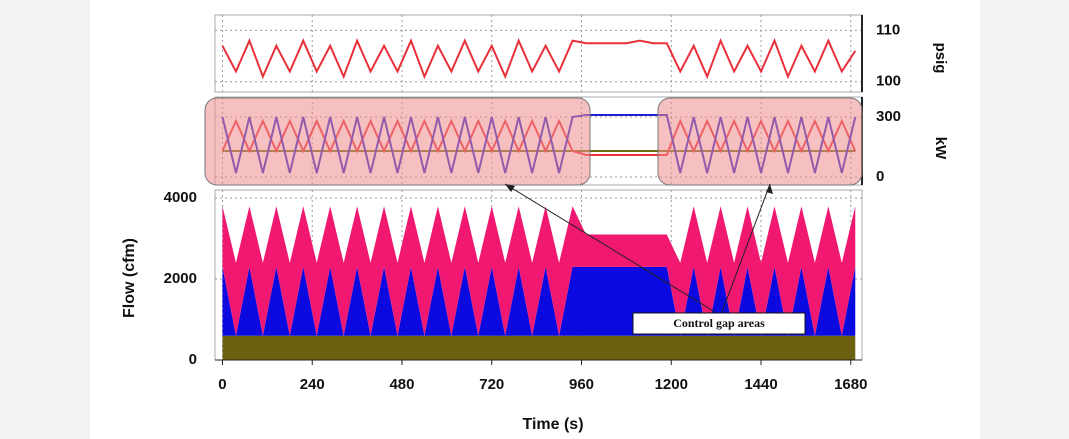 Image resolution: width=1069 pixels, height=439 pixels. What do you see at coordinates (180, 278) in the screenshot?
I see `y-tick-label: 2000` at bounding box center [180, 278].